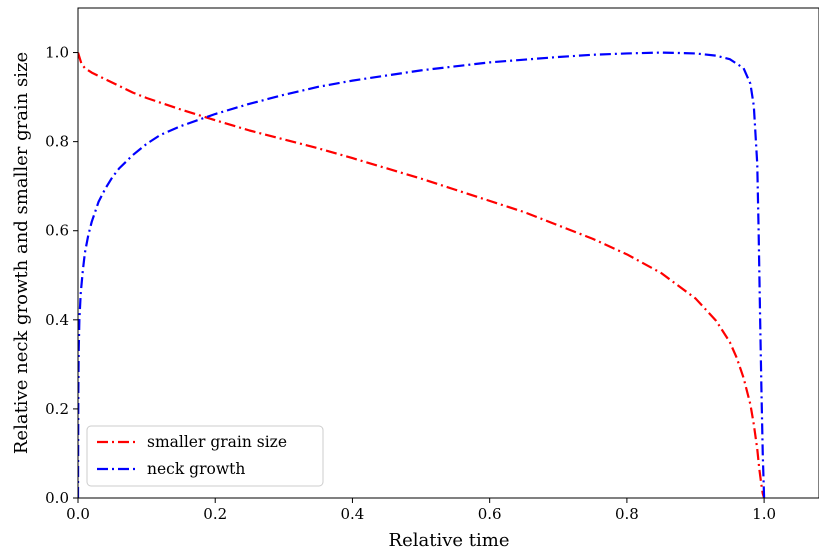 The height and width of the screenshot is (552, 819). Describe the element at coordinates (449, 540) in the screenshot. I see `x-axis-label: Relative time` at that location.